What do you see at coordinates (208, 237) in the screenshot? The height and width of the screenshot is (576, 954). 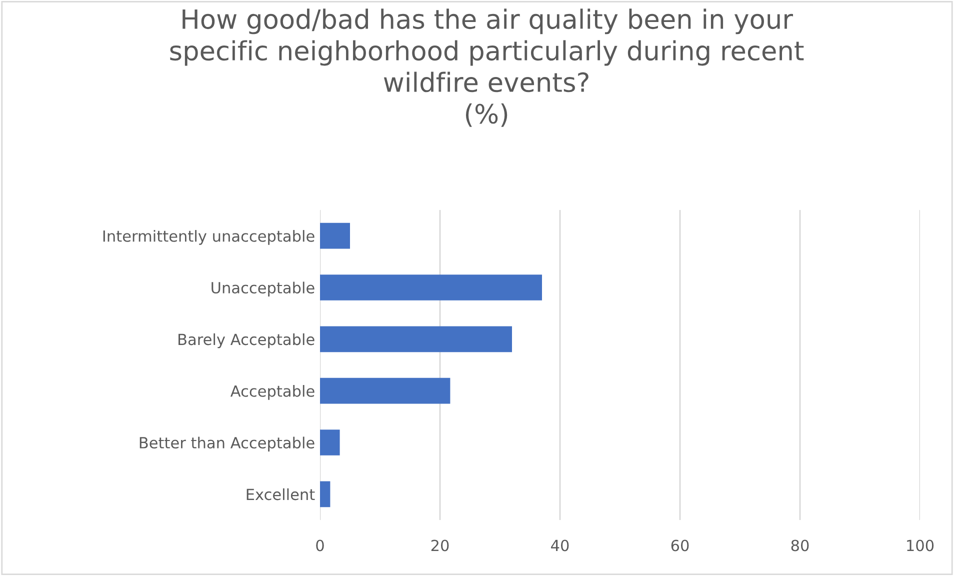 I see `y-tick-label: Intermittently unacceptable` at bounding box center [208, 237].